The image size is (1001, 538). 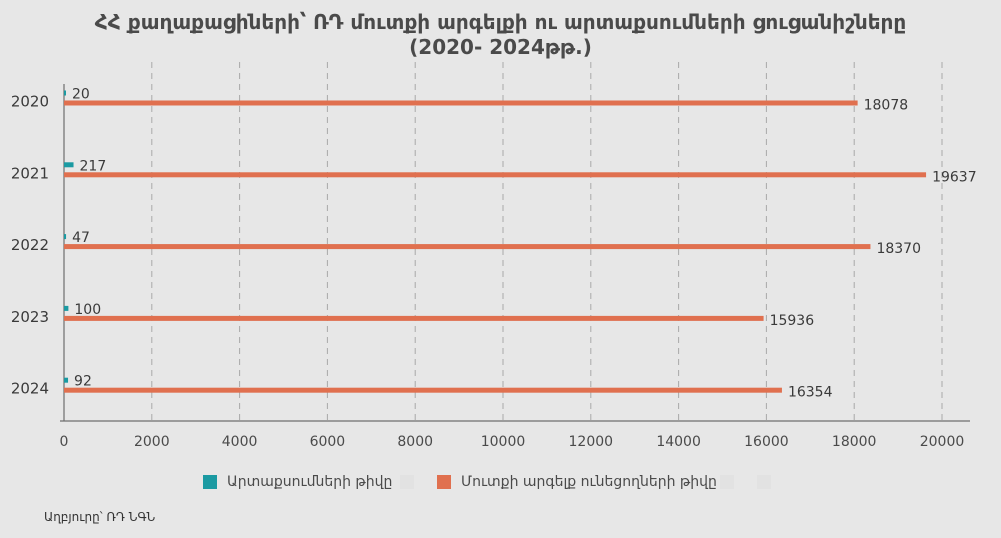 What do you see at coordinates (81, 94) in the screenshot?
I see `data-label-deportations: 20` at bounding box center [81, 94].